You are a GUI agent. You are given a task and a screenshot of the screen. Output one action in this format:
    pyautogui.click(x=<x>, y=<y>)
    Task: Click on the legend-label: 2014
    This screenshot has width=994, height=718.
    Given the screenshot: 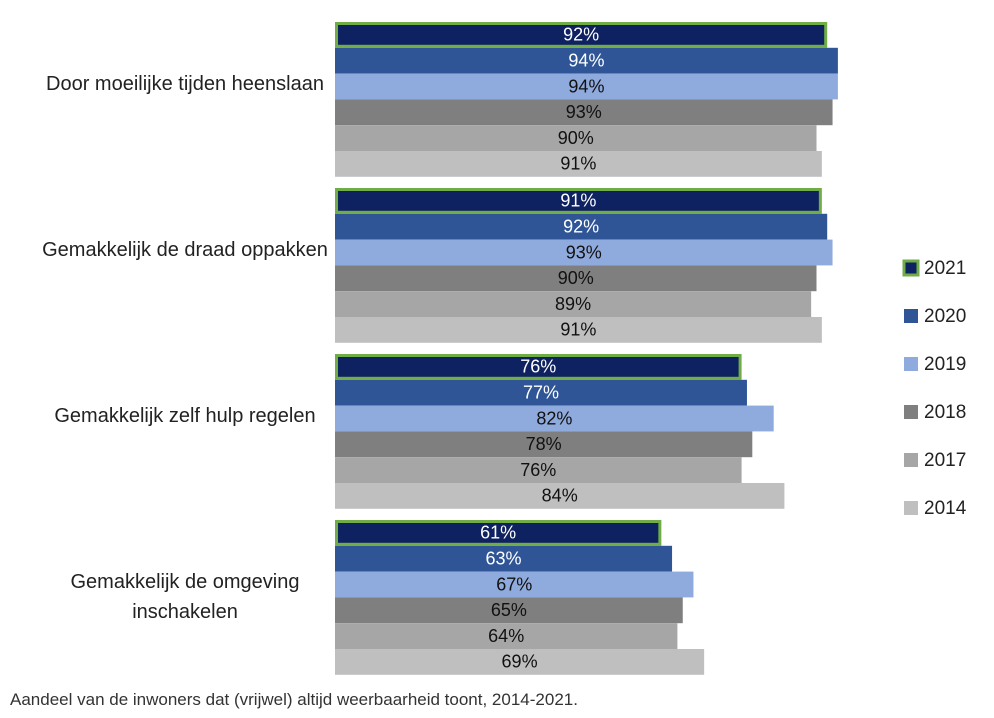 What is the action you would take?
    pyautogui.click(x=945, y=508)
    